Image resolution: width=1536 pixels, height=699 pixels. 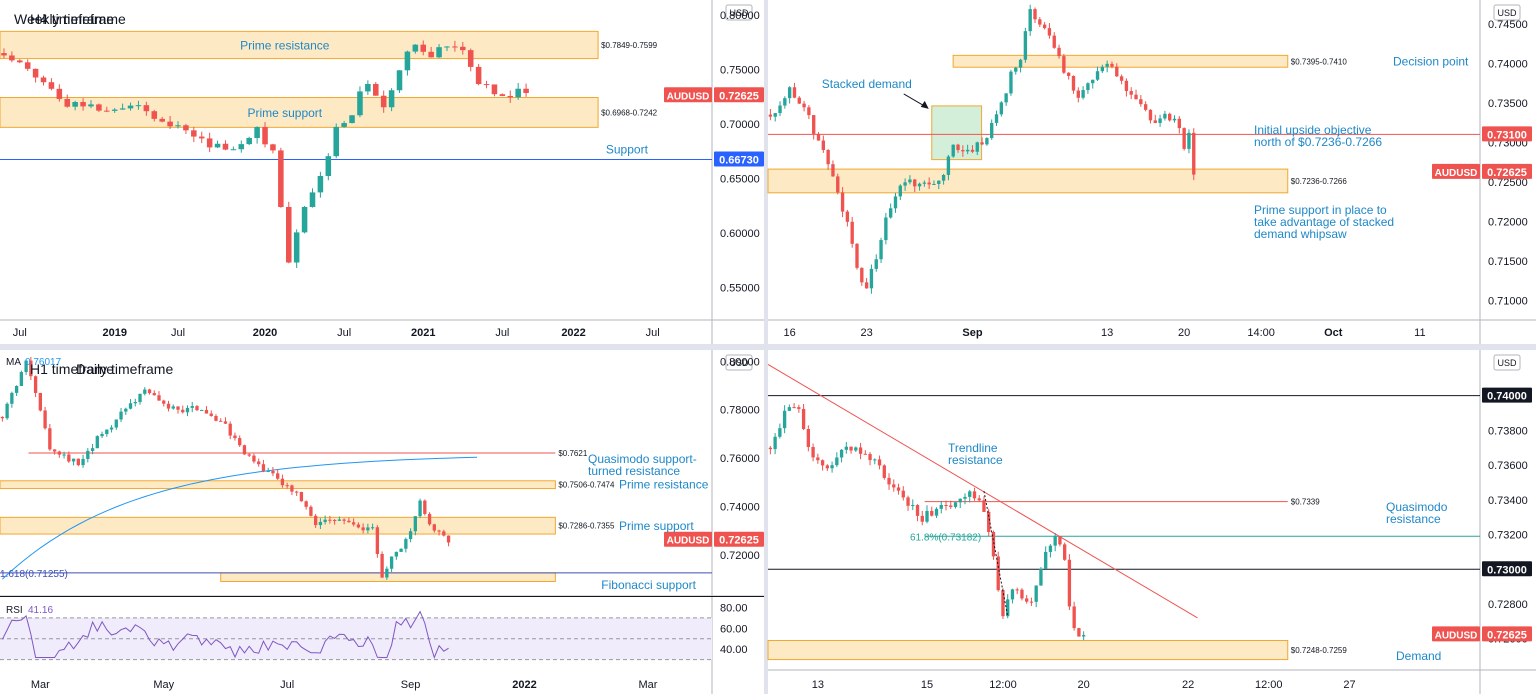 What do you see at coordinates (13, 362) in the screenshot?
I see `ma-legend-label: MA` at bounding box center [13, 362].